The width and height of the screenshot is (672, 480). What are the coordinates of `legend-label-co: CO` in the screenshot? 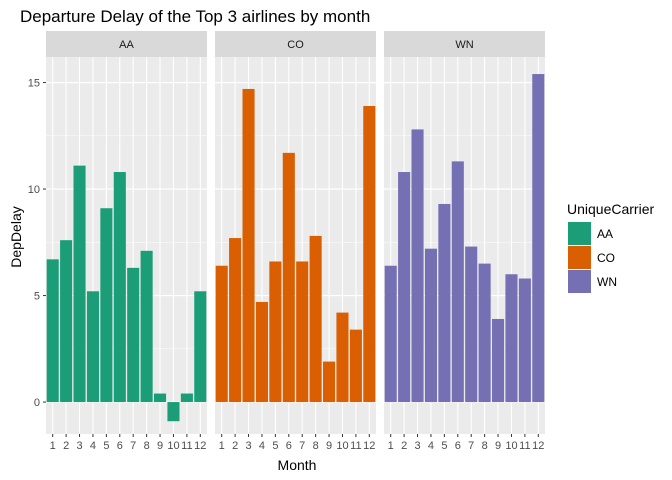 It's located at (606, 258).